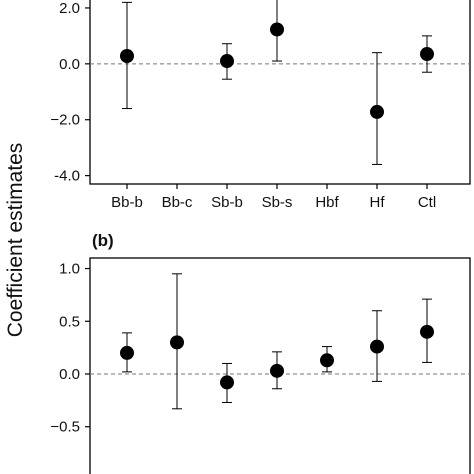  Describe the element at coordinates (378, 202) in the screenshot. I see `x-tick-label-a: Hf` at that location.